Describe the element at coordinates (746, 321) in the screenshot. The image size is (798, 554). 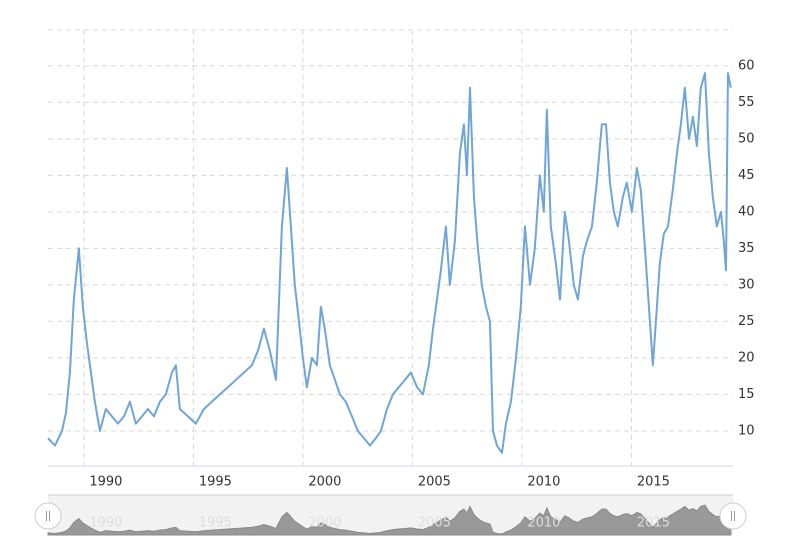
I see `y-tick-label: 25` at that location.